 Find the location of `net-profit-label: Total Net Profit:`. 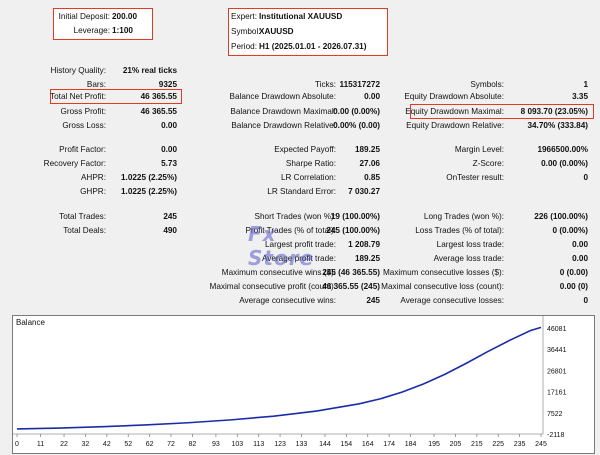

net-profit-label: Total Net Profit: is located at coordinates (78, 96).